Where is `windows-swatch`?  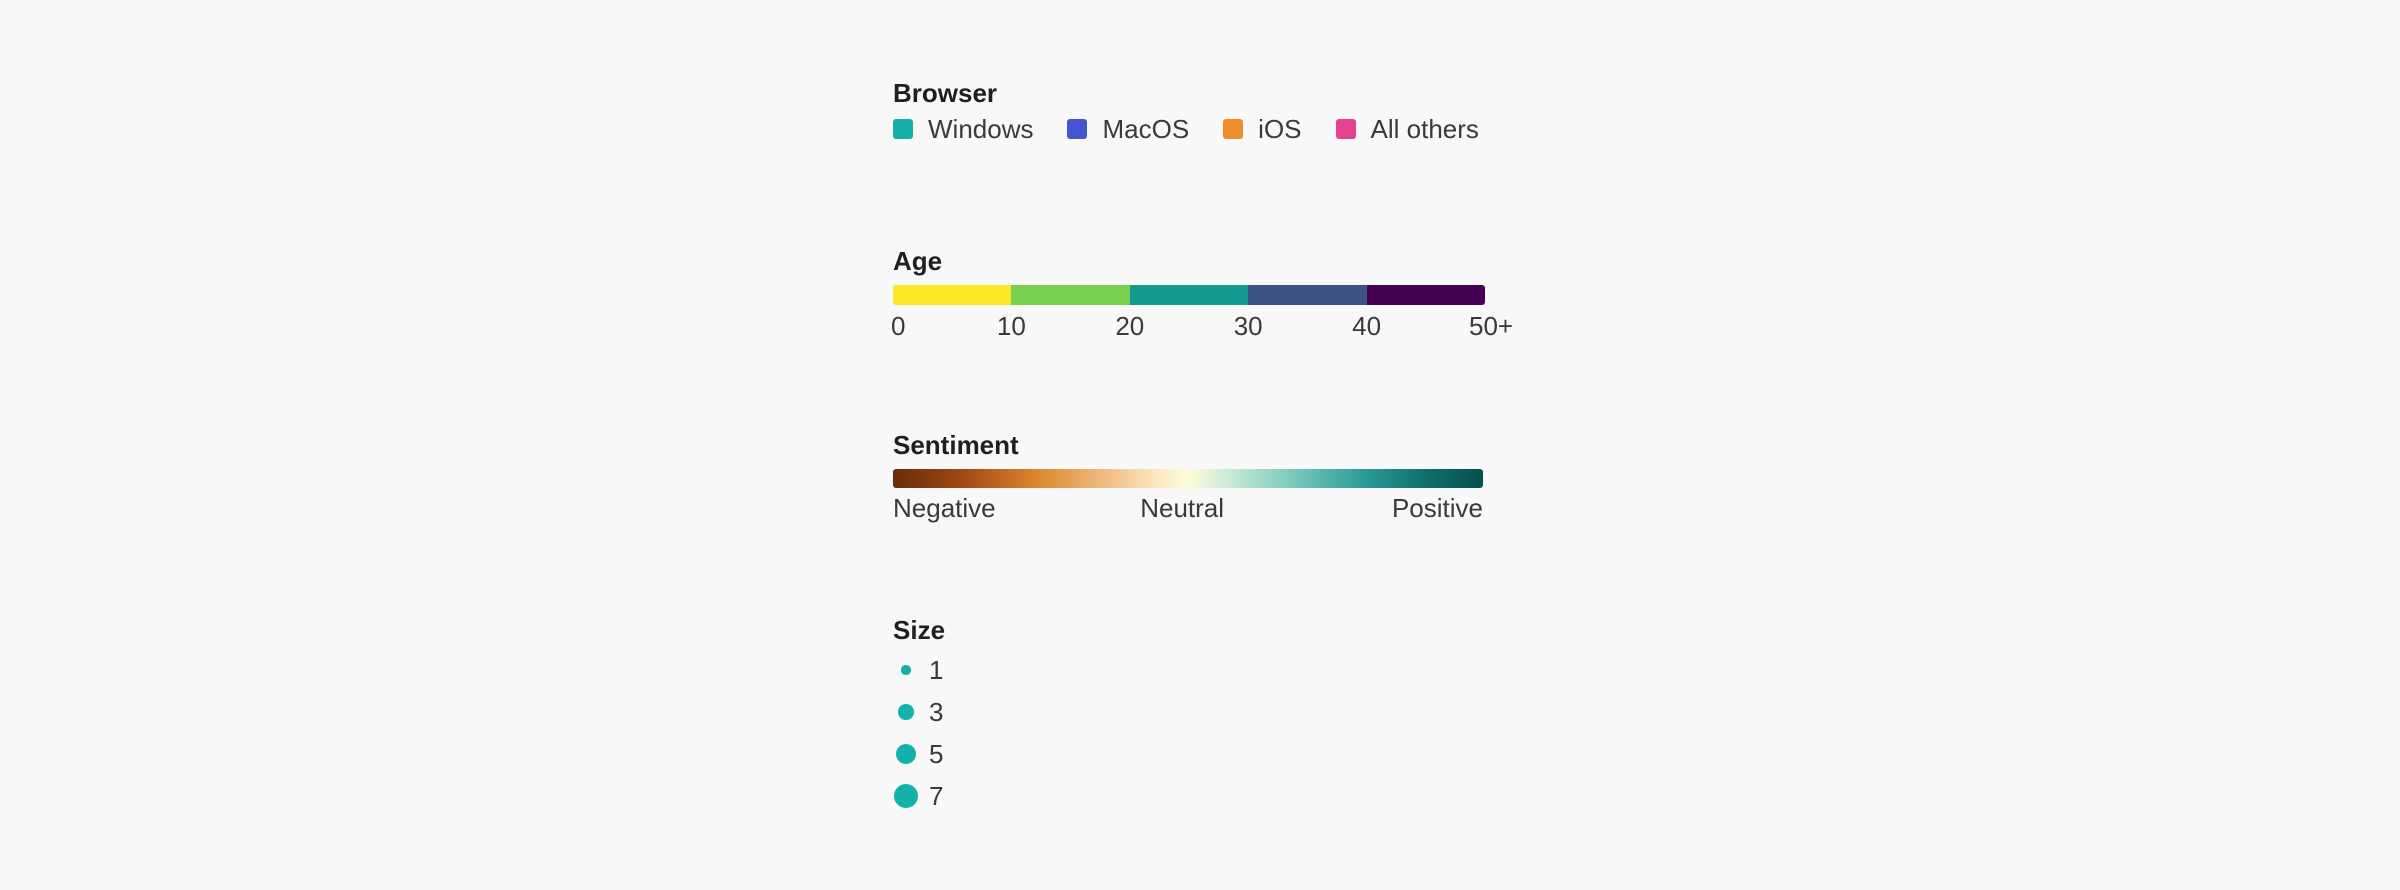 windows-swatch is located at coordinates (903, 129).